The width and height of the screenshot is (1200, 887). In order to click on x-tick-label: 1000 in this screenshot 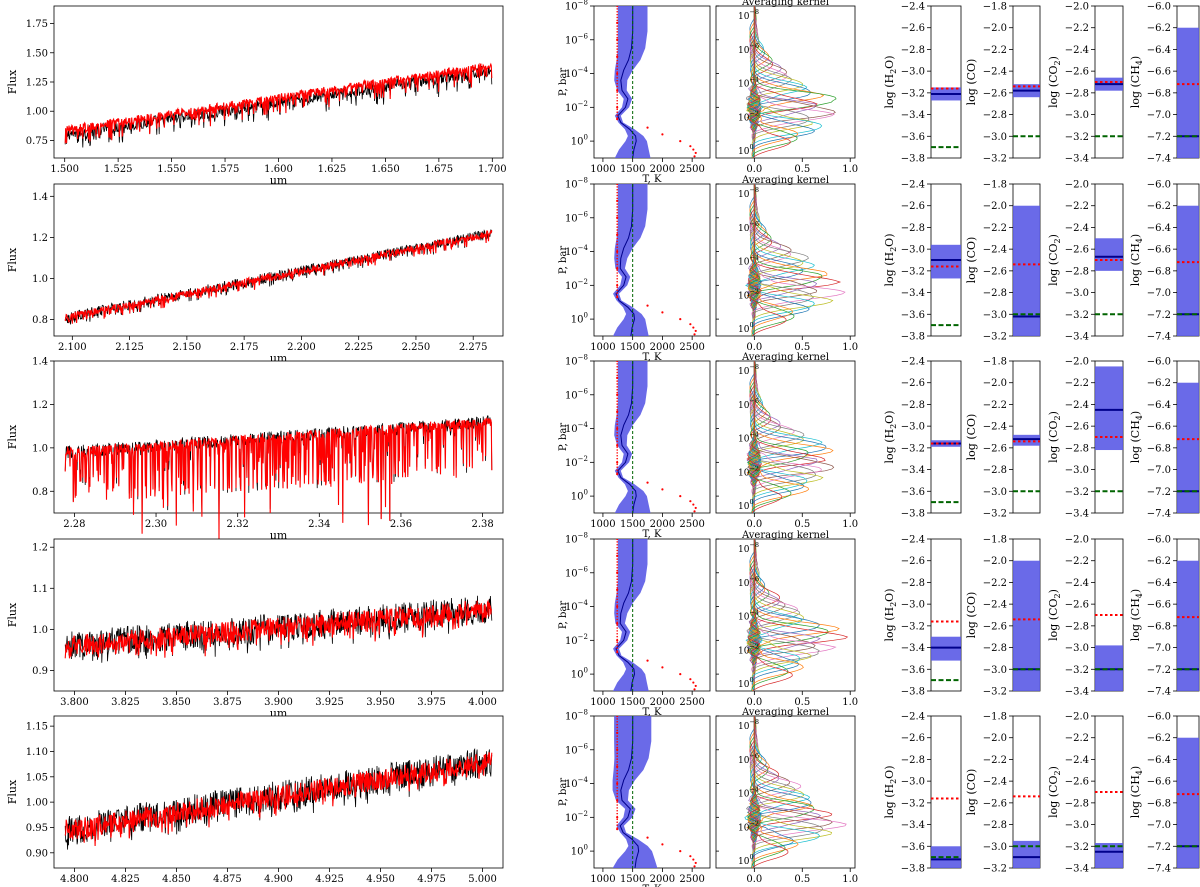, I will do `click(602, 879)`.